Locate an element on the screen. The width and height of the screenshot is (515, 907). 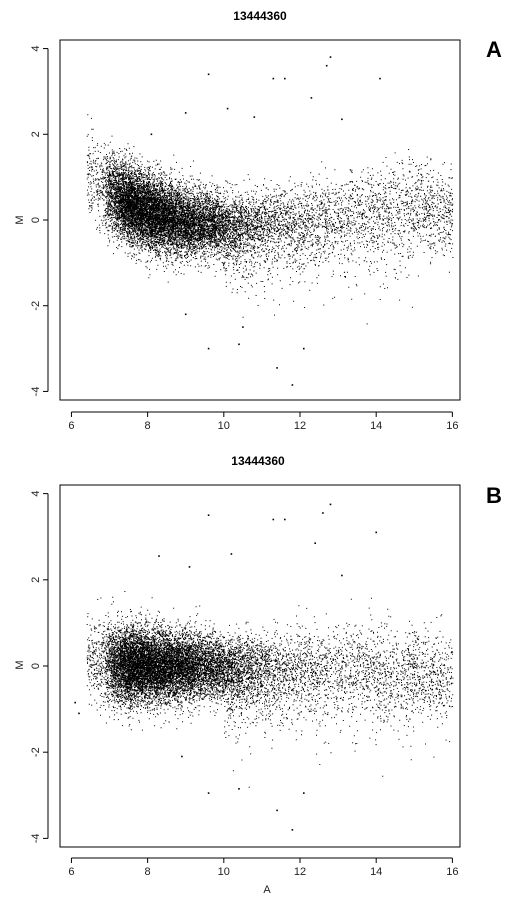
panel-b-x-tick-label: 12 is located at coordinates (300, 872).